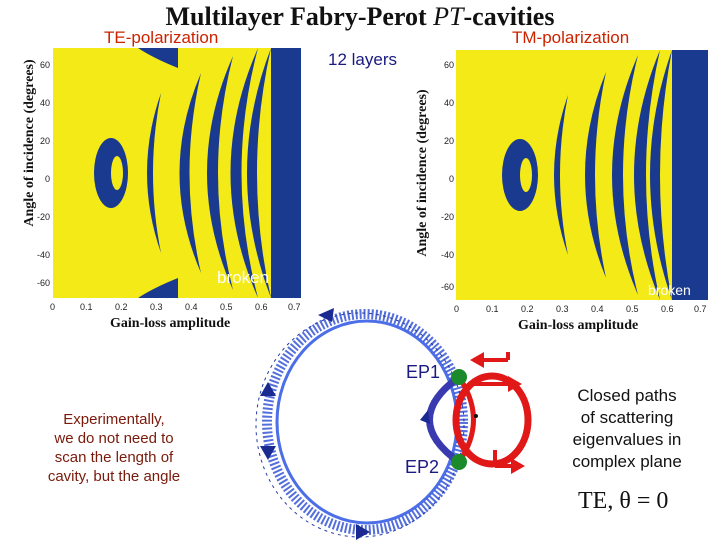 This screenshot has width=720, height=540. What do you see at coordinates (451, 179) in the screenshot?
I see `tm-ytick: 0` at bounding box center [451, 179].